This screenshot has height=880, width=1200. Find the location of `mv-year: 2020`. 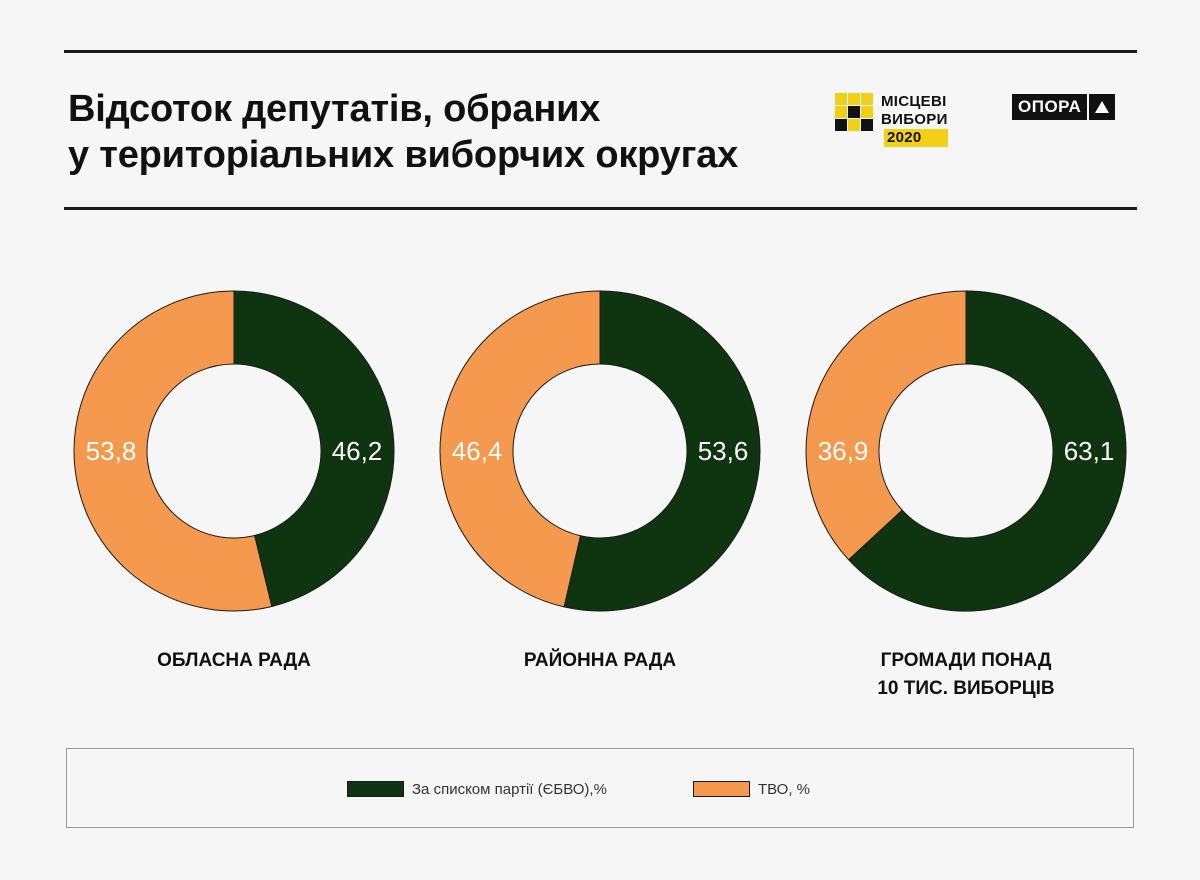

mv-year: 2020 is located at coordinates (916, 138).